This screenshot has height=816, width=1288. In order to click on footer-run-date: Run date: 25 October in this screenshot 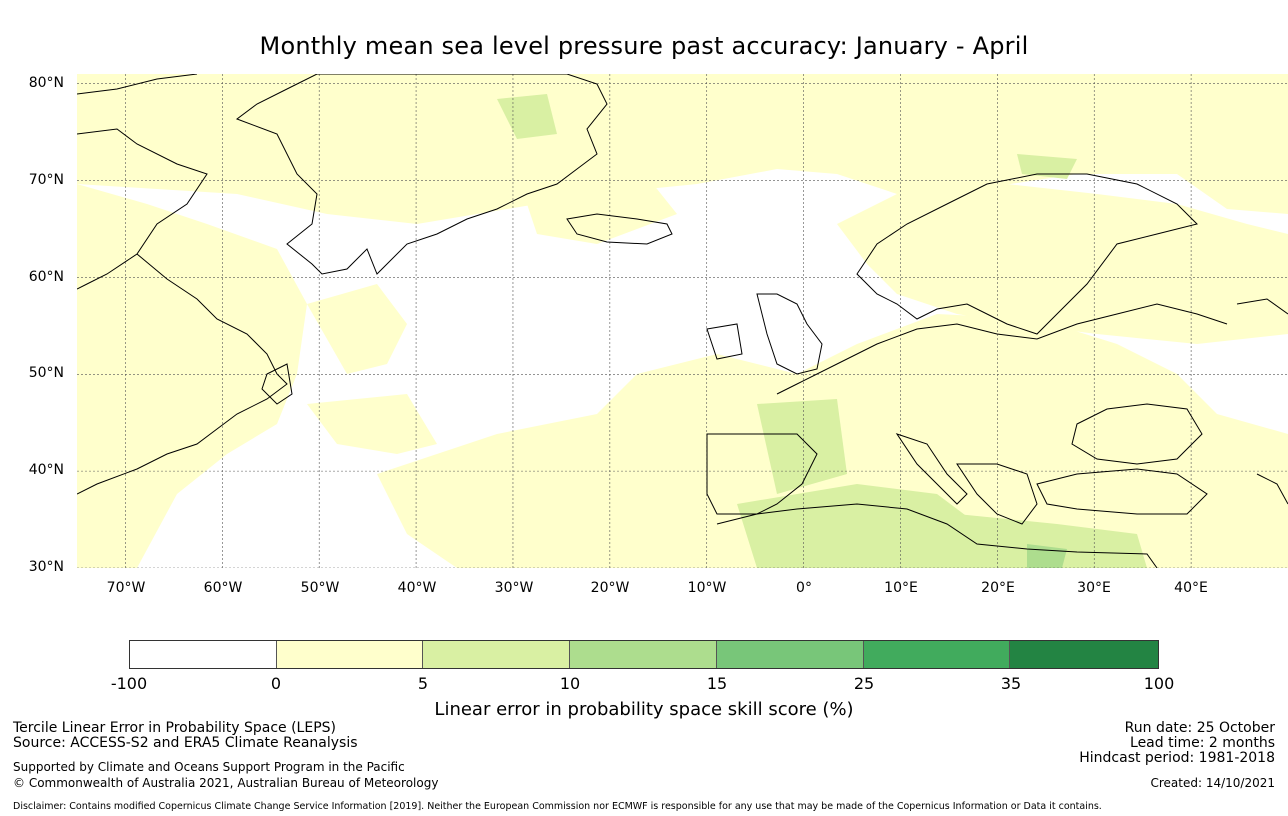, I will do `click(1199, 728)`.